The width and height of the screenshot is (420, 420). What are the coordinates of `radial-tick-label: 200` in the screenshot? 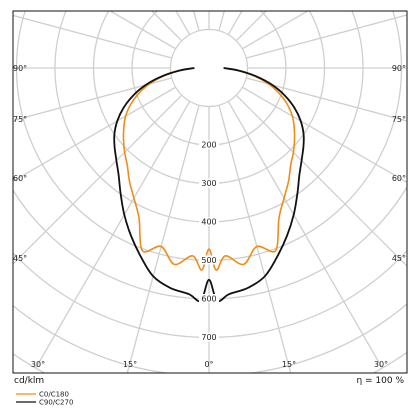 It's located at (208, 145).